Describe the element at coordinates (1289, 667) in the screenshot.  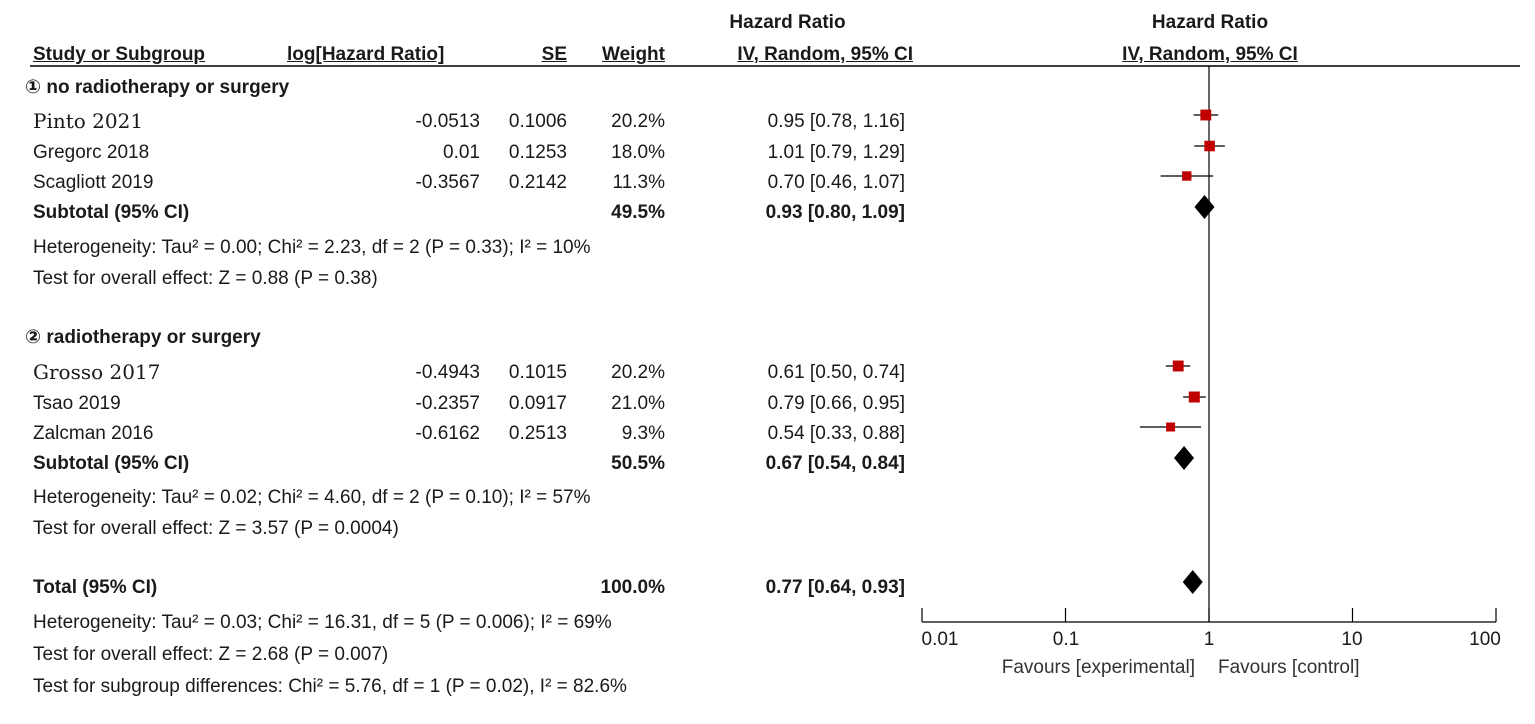
I see `favours-control-label: Favours [control]` at that location.